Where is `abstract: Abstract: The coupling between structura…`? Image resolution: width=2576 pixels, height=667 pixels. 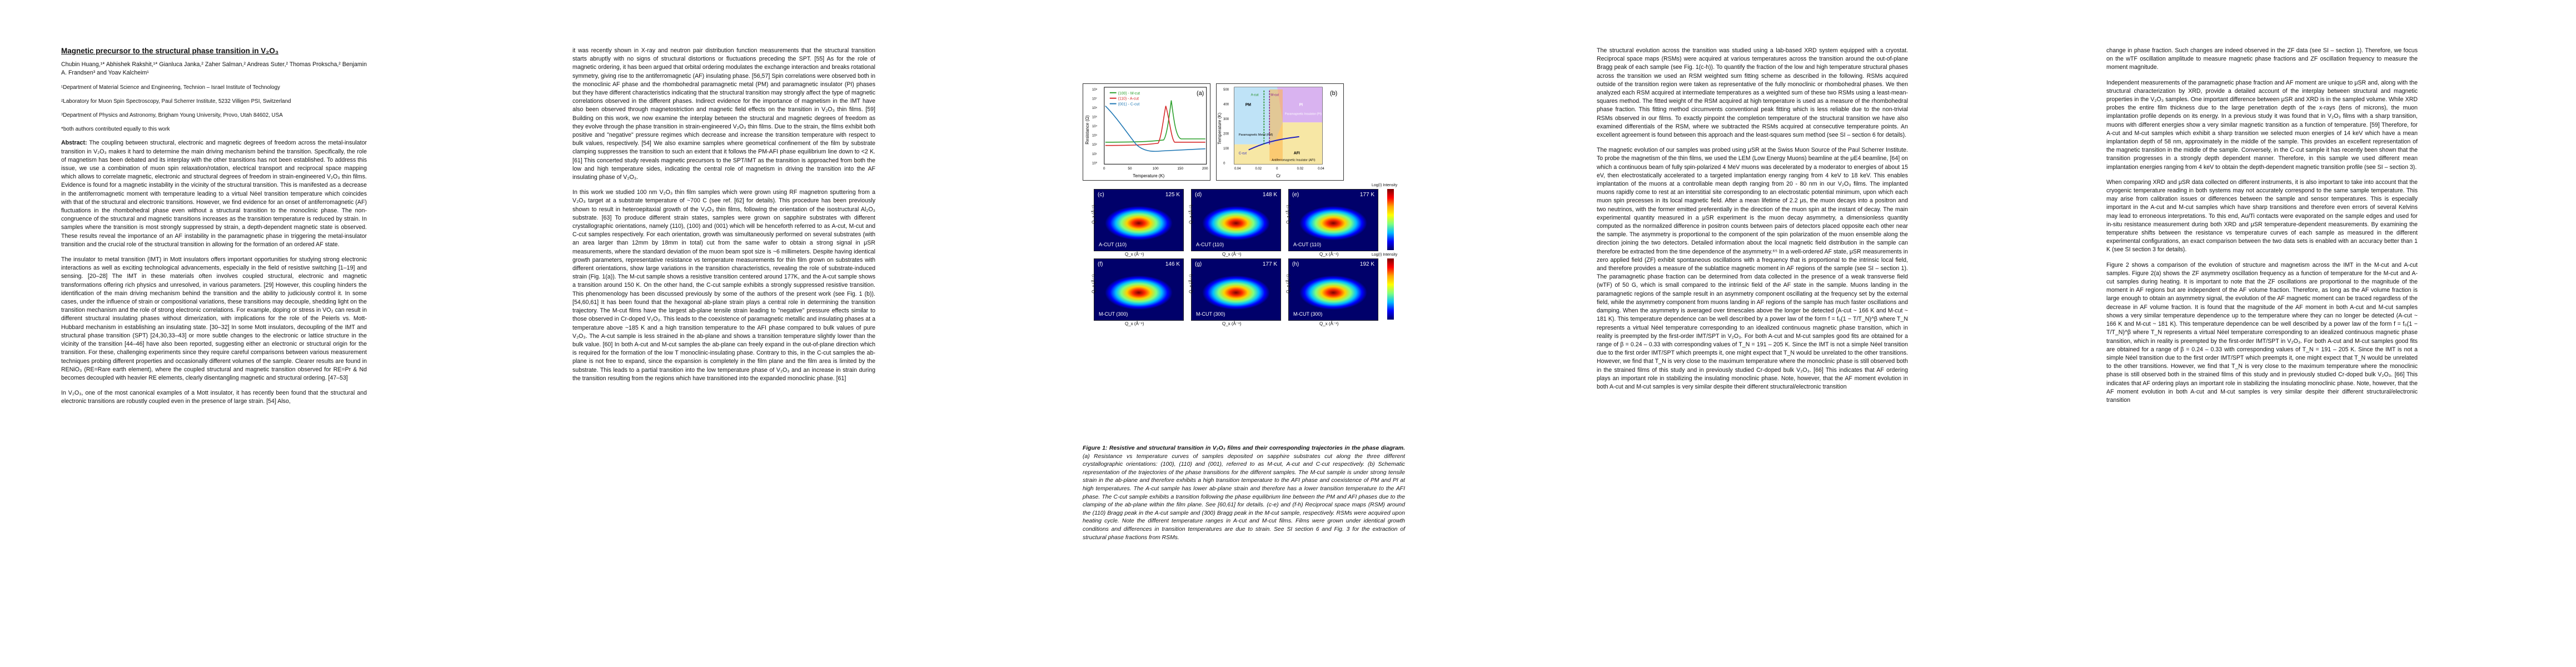
abstract: Abstract: The coupling between structura… is located at coordinates (214, 194).